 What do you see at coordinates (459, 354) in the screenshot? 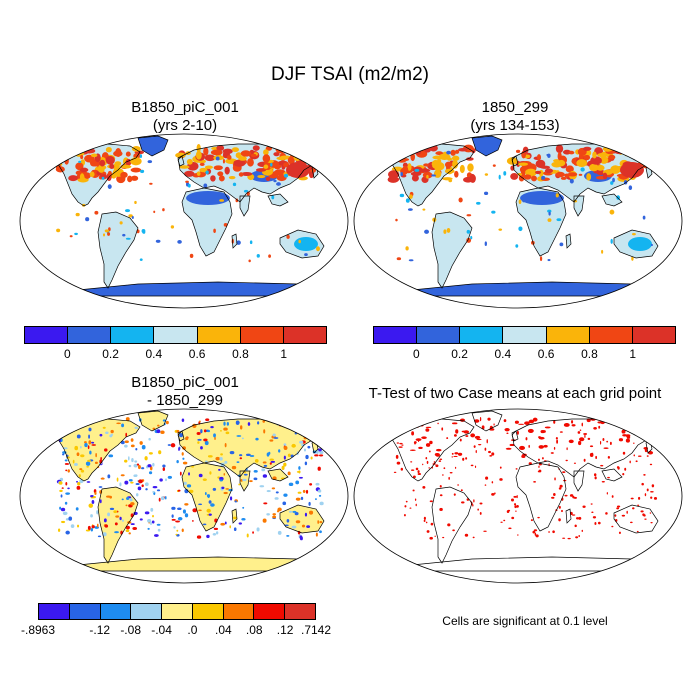
I see `colorbar-tick-label: 0.2` at bounding box center [459, 354].